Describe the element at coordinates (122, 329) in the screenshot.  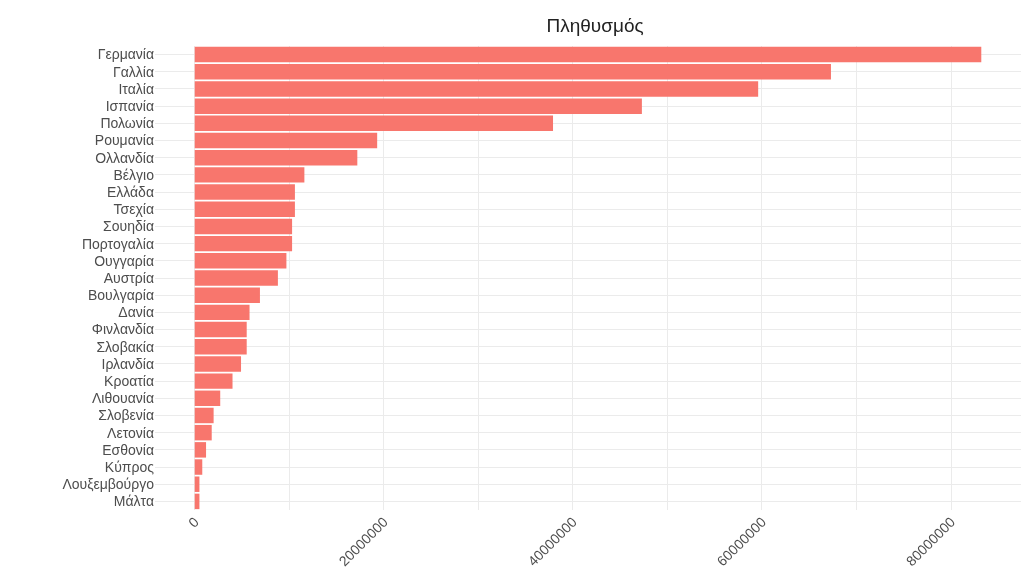
I see `y-tick-label: Φινλανδία` at that location.